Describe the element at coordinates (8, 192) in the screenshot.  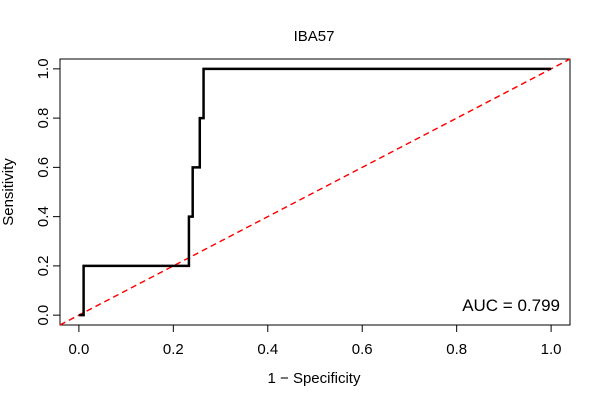
I see `y-axis-label: Sensitivity` at that location.